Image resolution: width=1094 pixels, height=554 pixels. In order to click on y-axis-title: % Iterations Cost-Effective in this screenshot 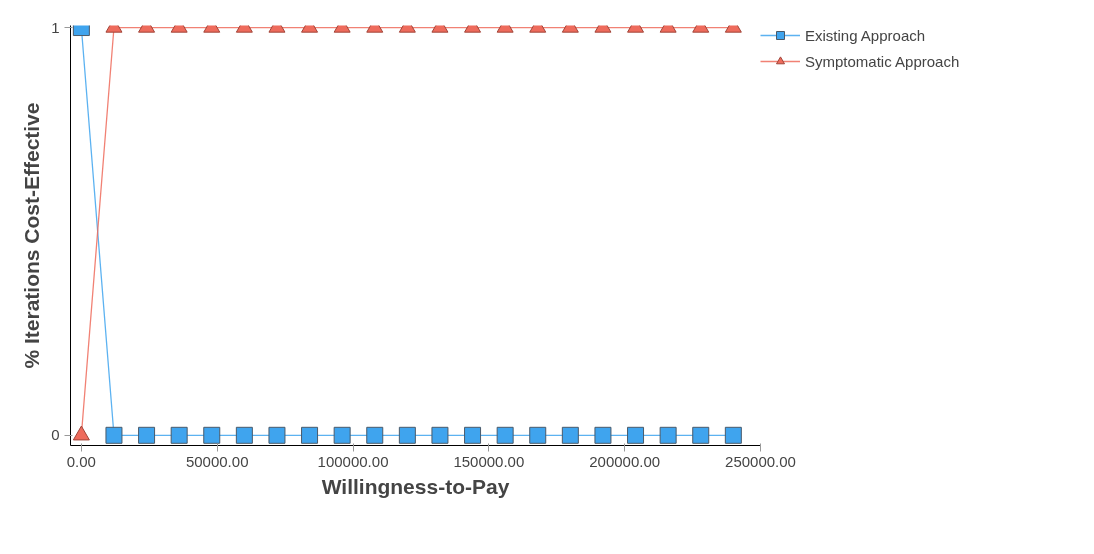, I will do `click(32, 235)`.